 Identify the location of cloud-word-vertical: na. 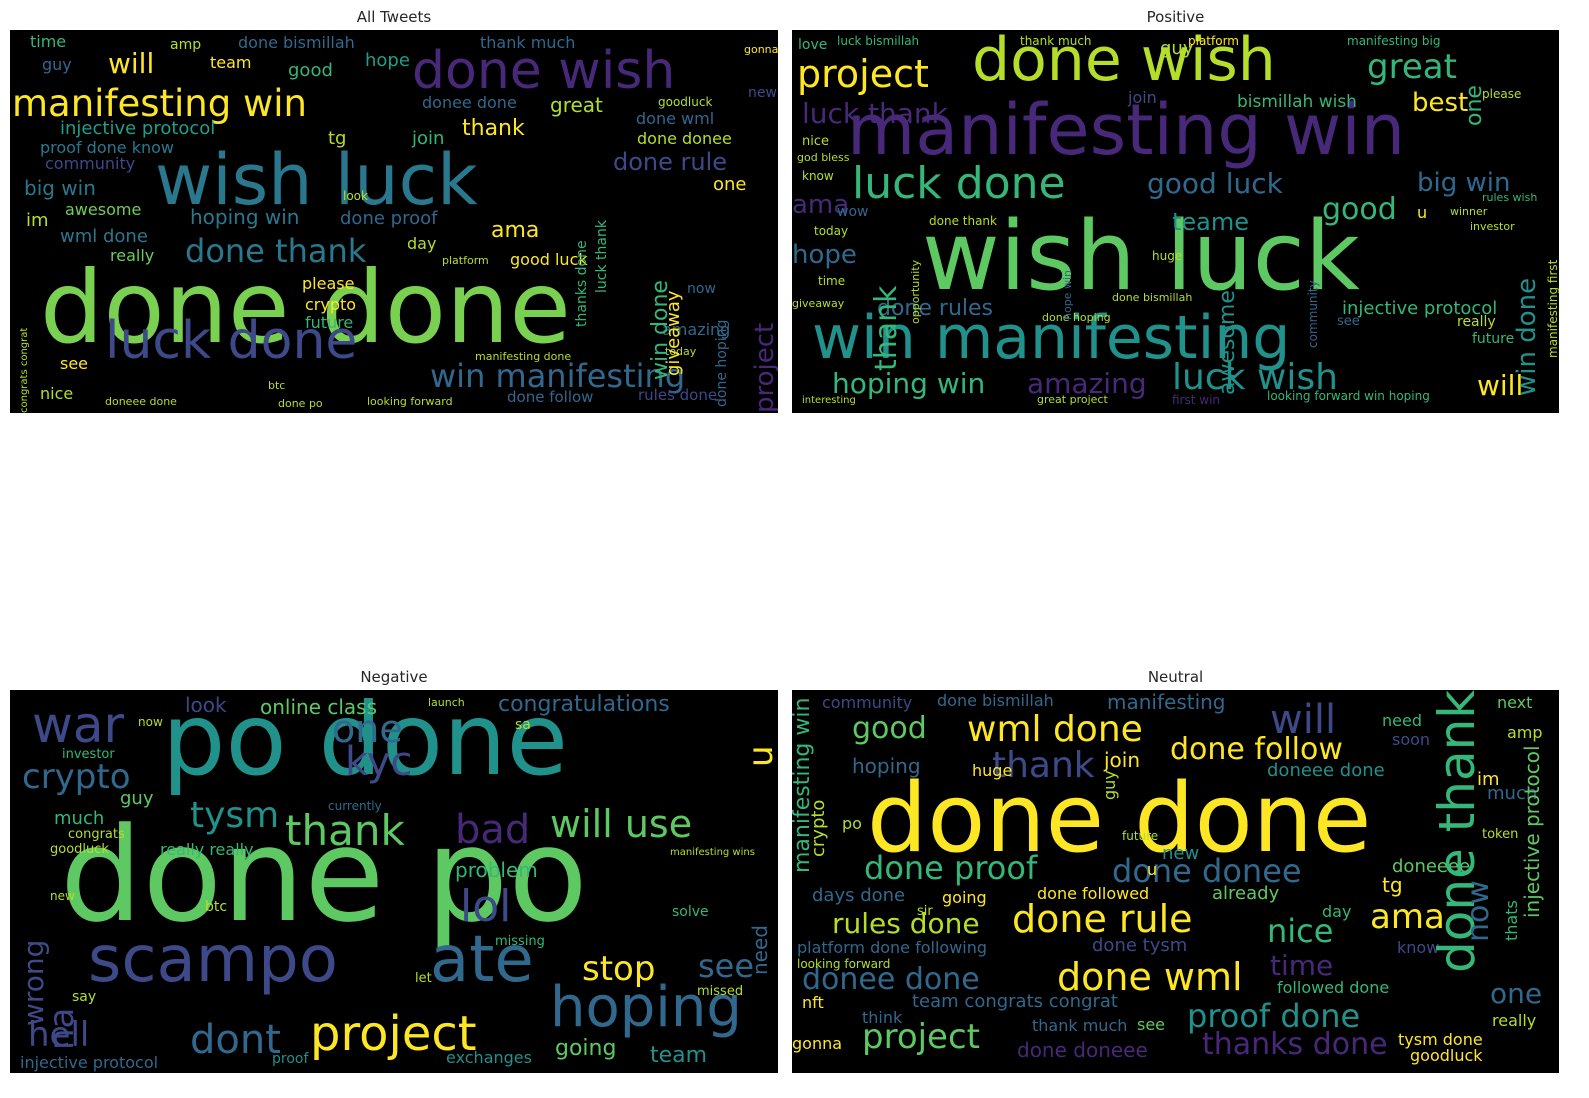
(62, 1028).